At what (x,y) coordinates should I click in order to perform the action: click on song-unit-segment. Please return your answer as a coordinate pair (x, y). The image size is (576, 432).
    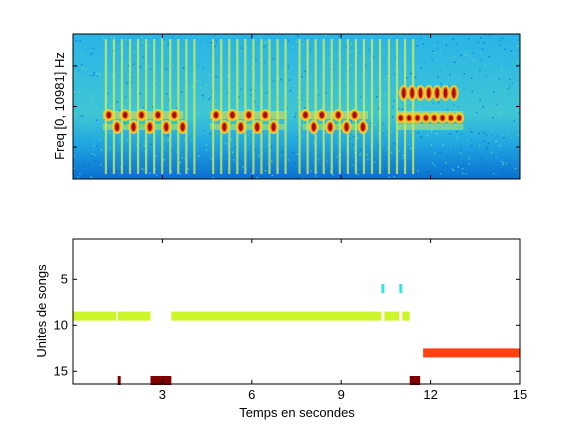
    Looking at the image, I should click on (401, 288).